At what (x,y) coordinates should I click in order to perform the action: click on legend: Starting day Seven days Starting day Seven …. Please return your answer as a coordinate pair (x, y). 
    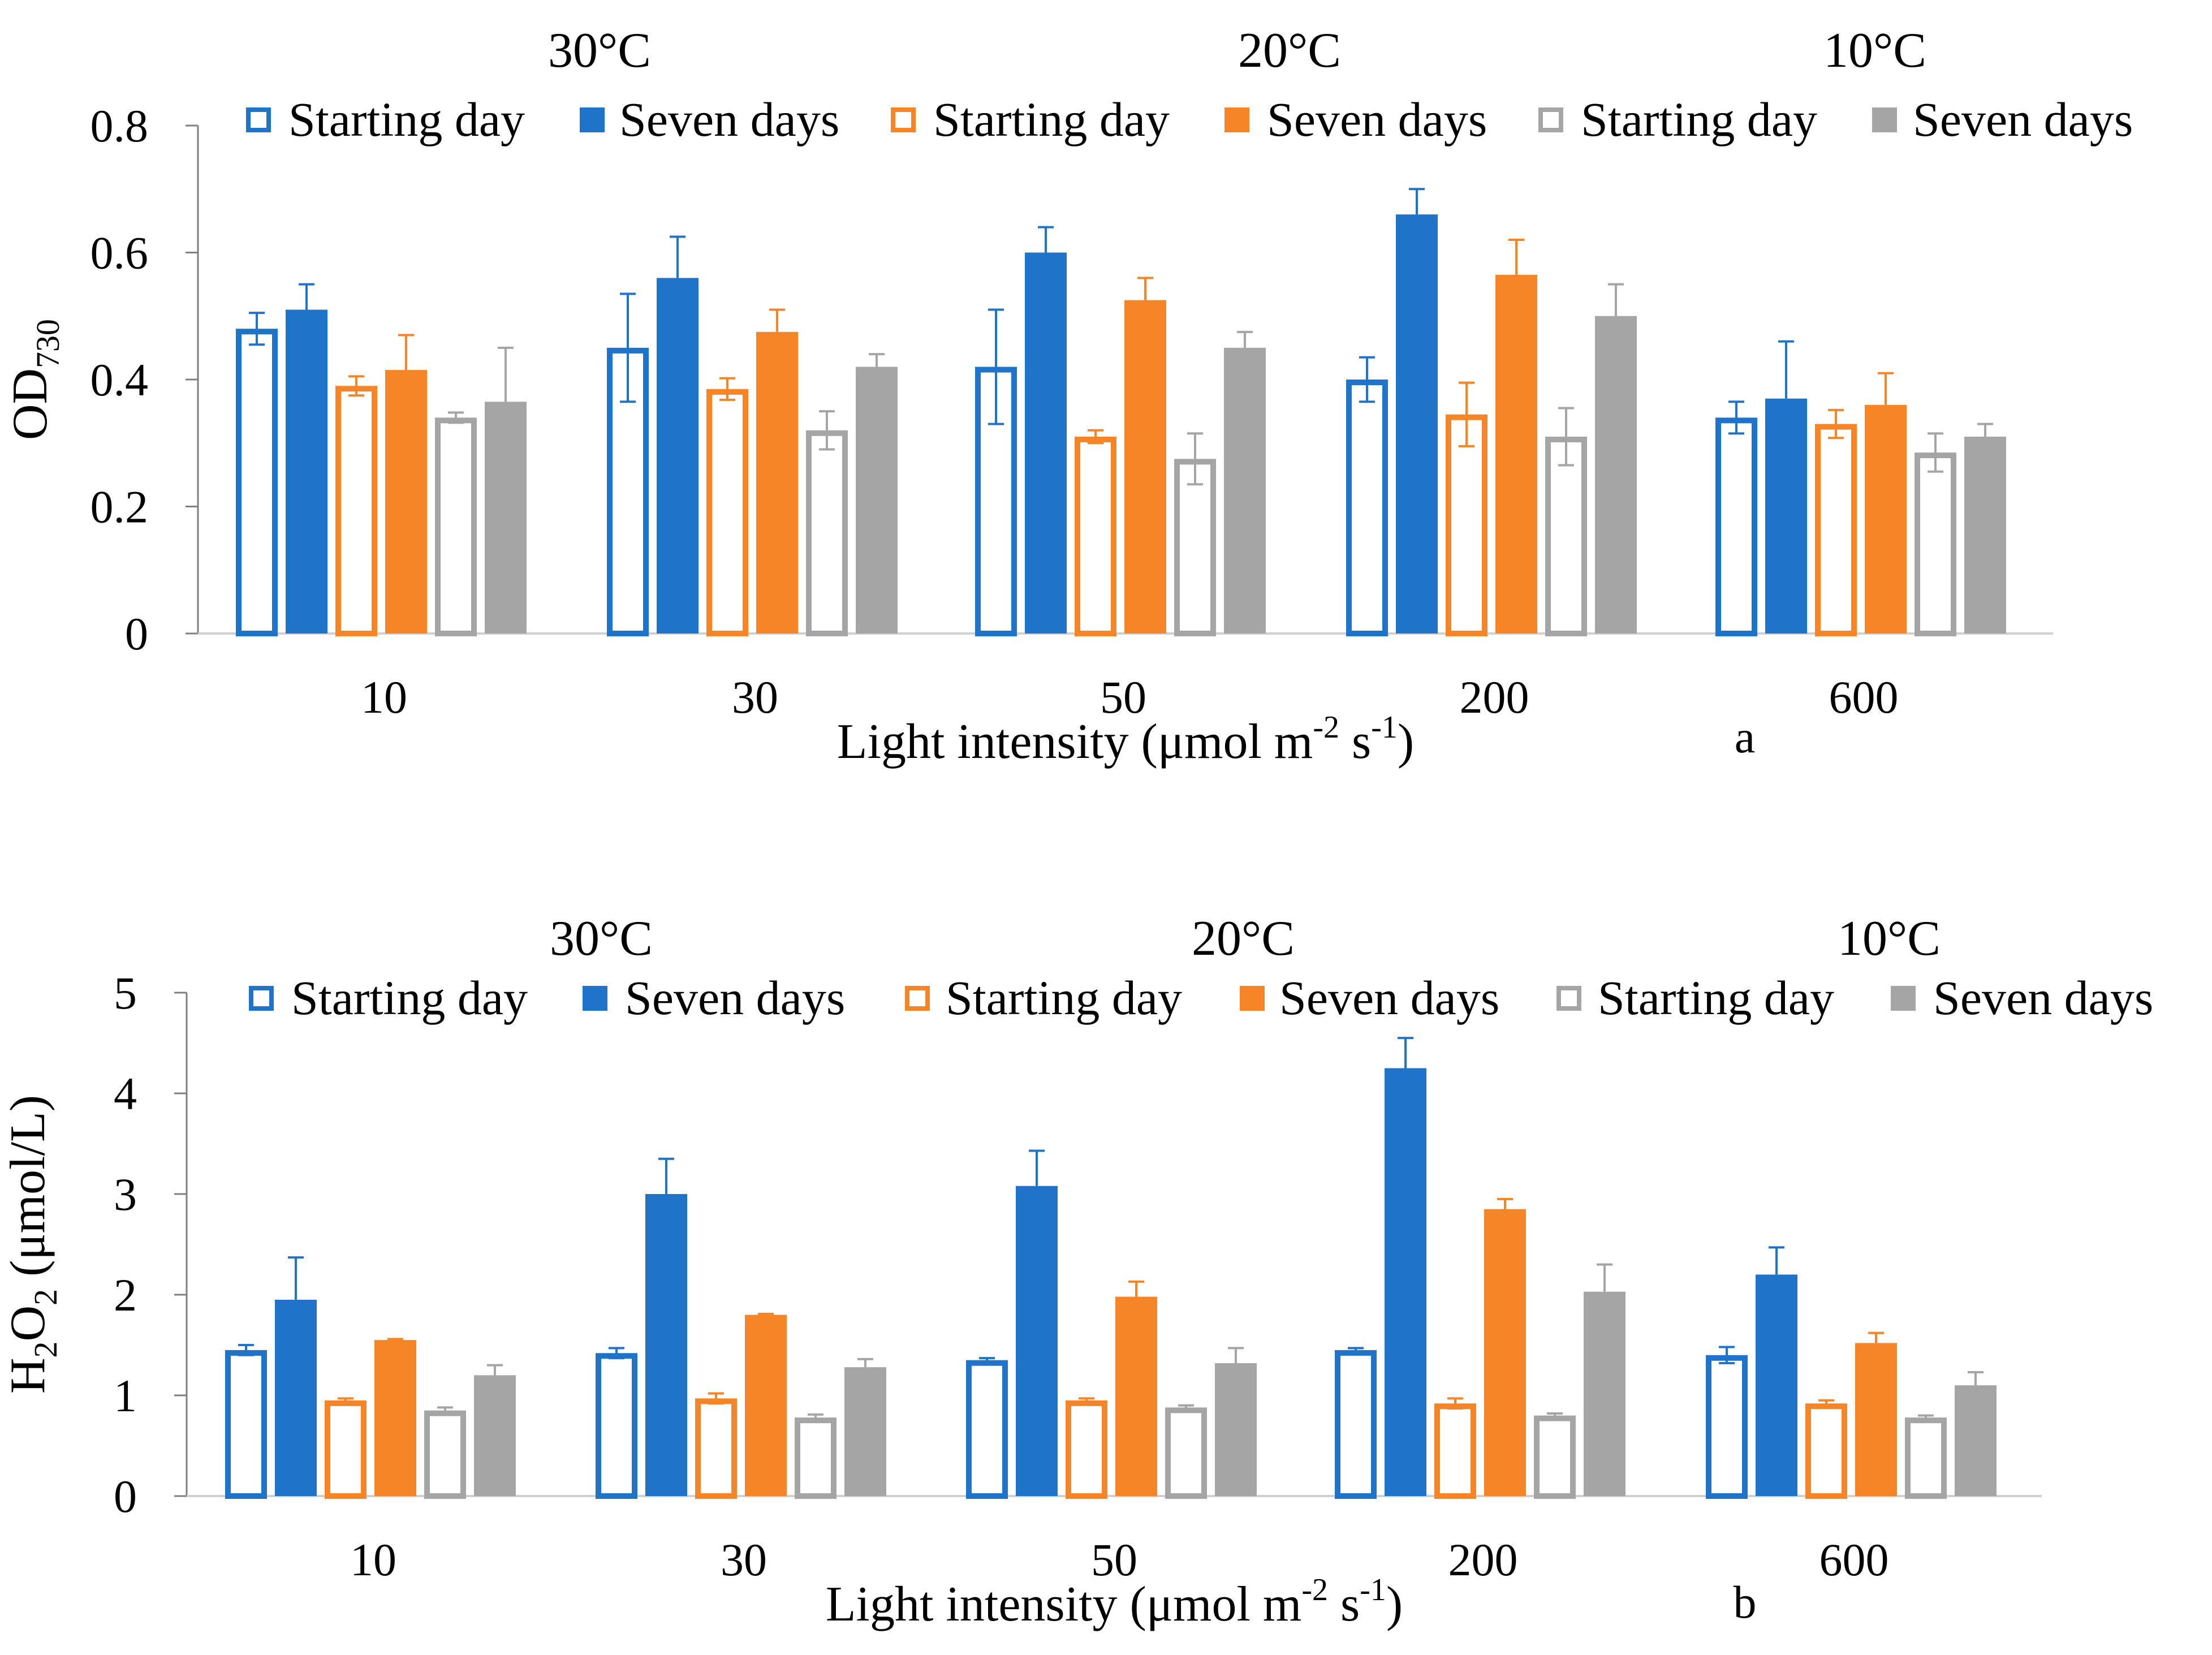
    Looking at the image, I should click on (1189, 119).